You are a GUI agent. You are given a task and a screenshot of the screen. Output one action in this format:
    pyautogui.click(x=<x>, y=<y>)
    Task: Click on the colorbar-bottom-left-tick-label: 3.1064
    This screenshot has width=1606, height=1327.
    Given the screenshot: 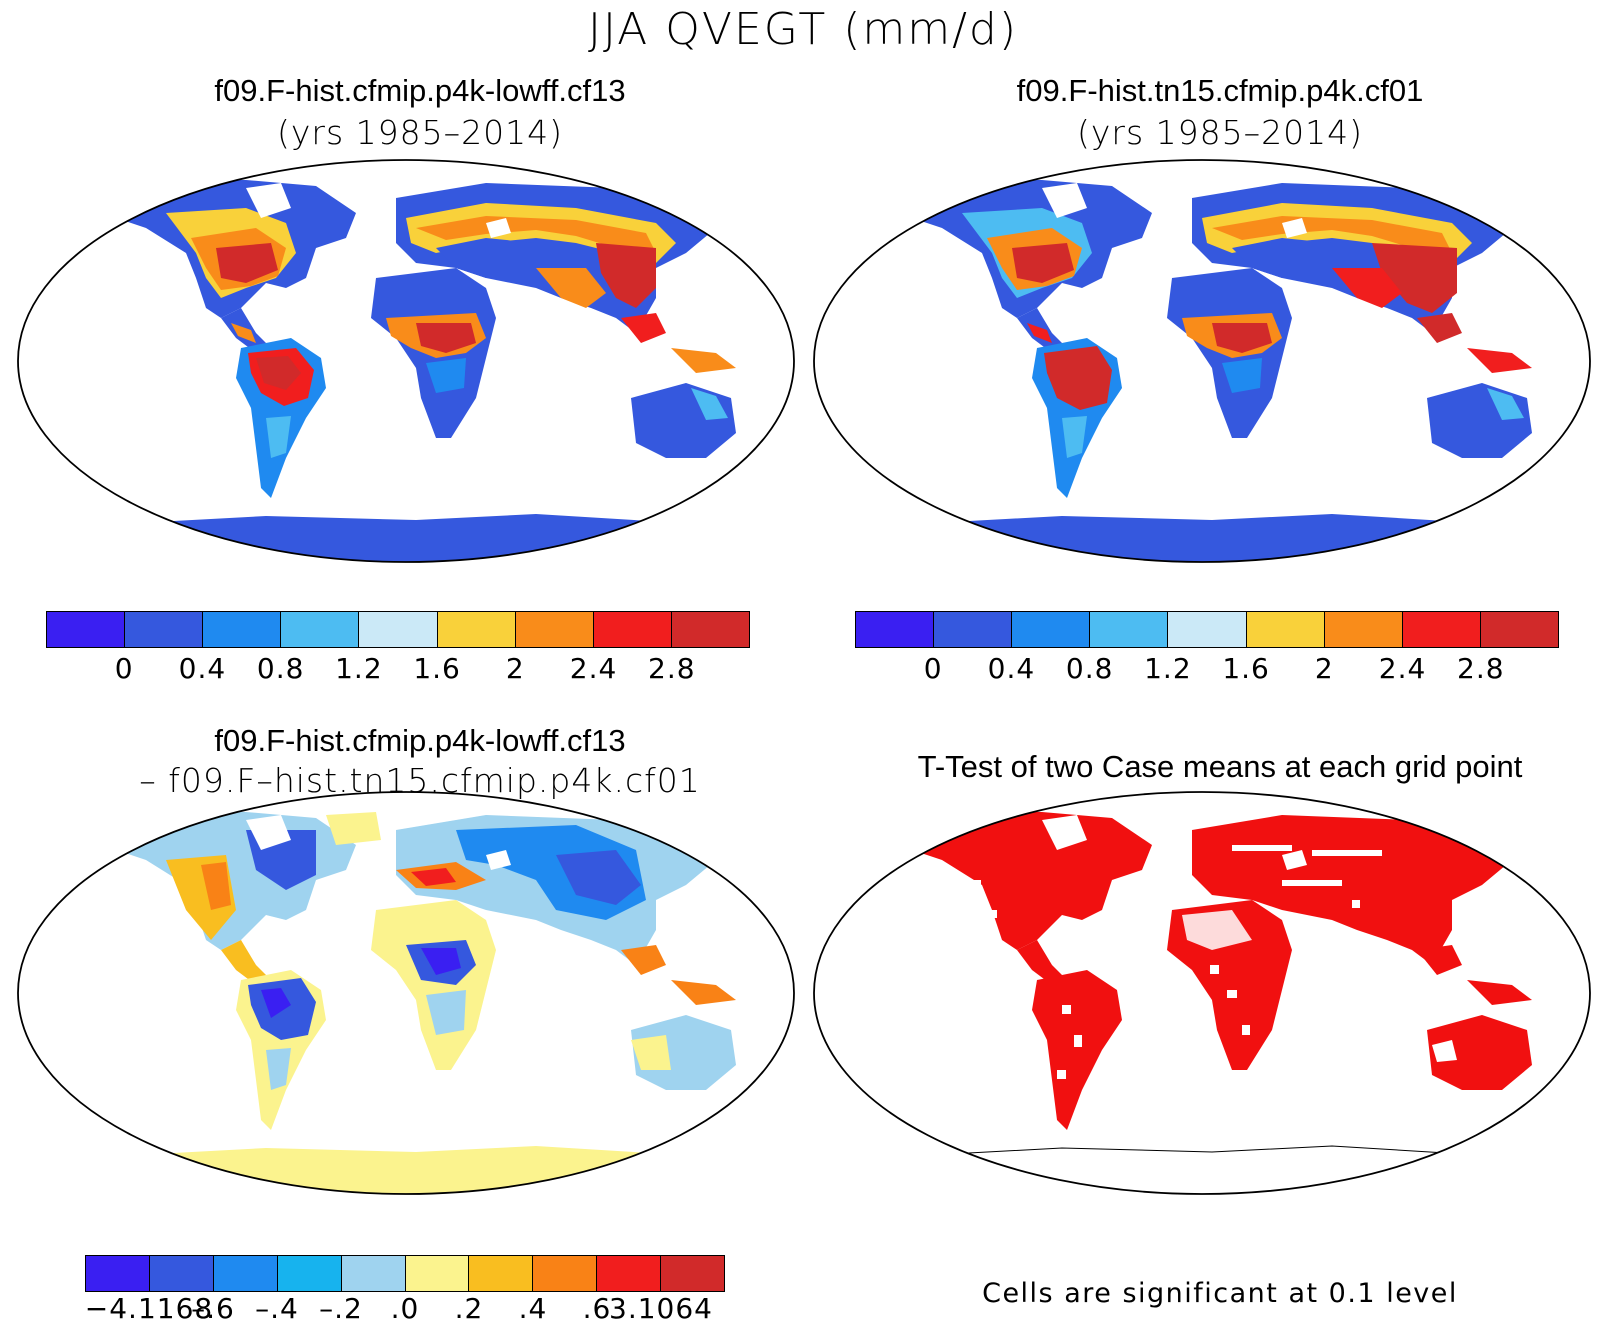 What is the action you would take?
    pyautogui.click(x=661, y=1308)
    